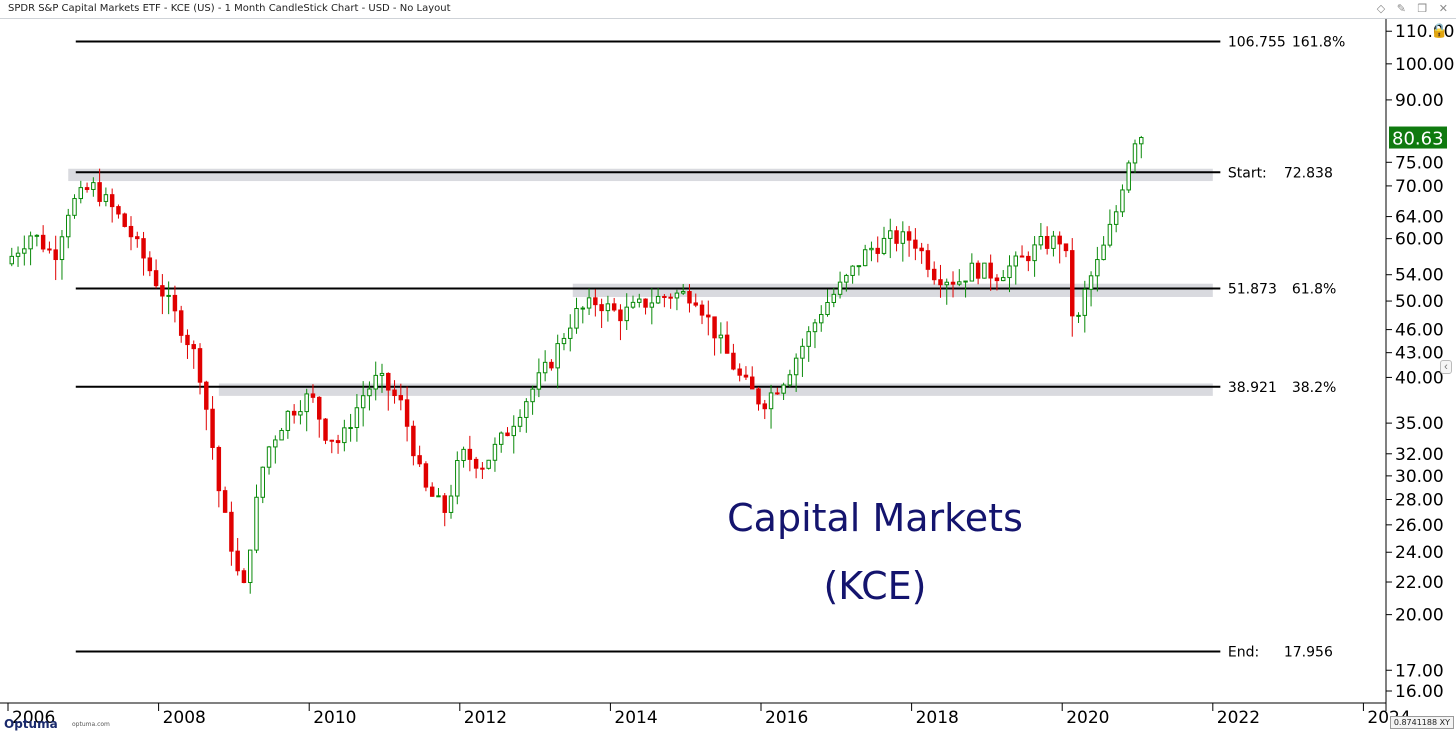  Describe the element at coordinates (1419, 378) in the screenshot. I see `y-tick-label: 40.00` at that location.